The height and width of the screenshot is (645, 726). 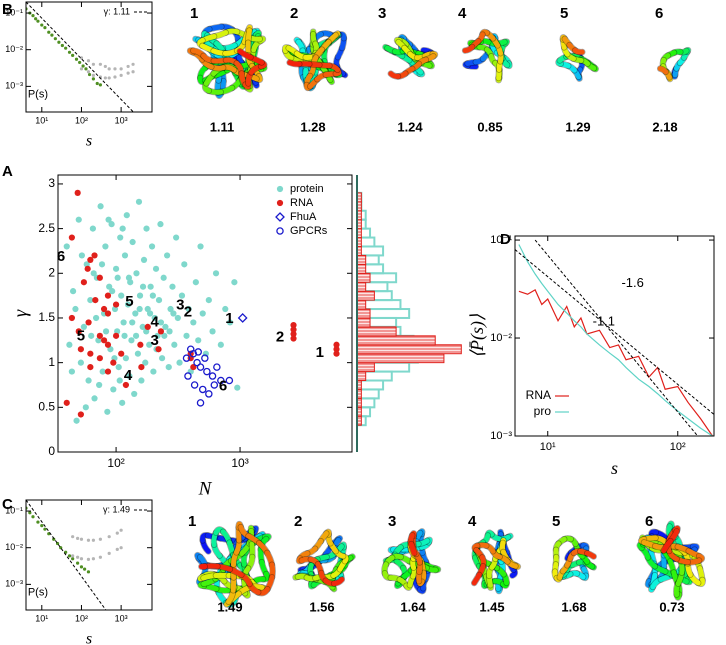 What do you see at coordinates (616, 337) in the screenshot?
I see `series-line` at bounding box center [616, 337].